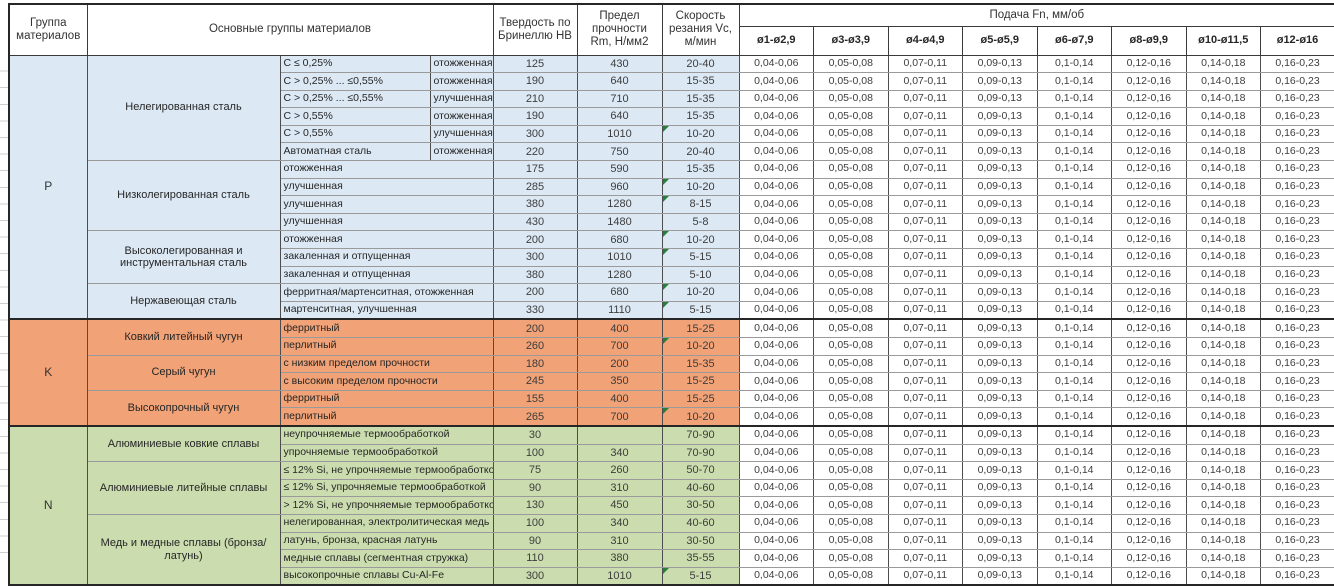 This screenshot has width=1334, height=586. Describe the element at coordinates (619, 82) in the screenshot. I see `rm-cell: 640` at that location.